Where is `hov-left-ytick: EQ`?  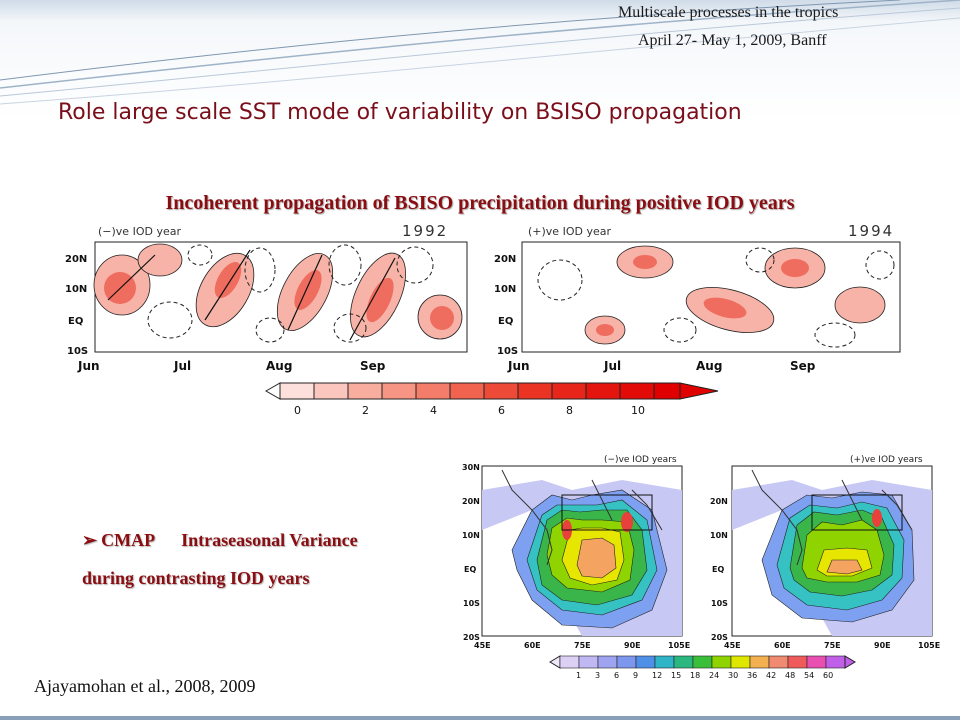 hov-left-ytick: EQ is located at coordinates (75, 321).